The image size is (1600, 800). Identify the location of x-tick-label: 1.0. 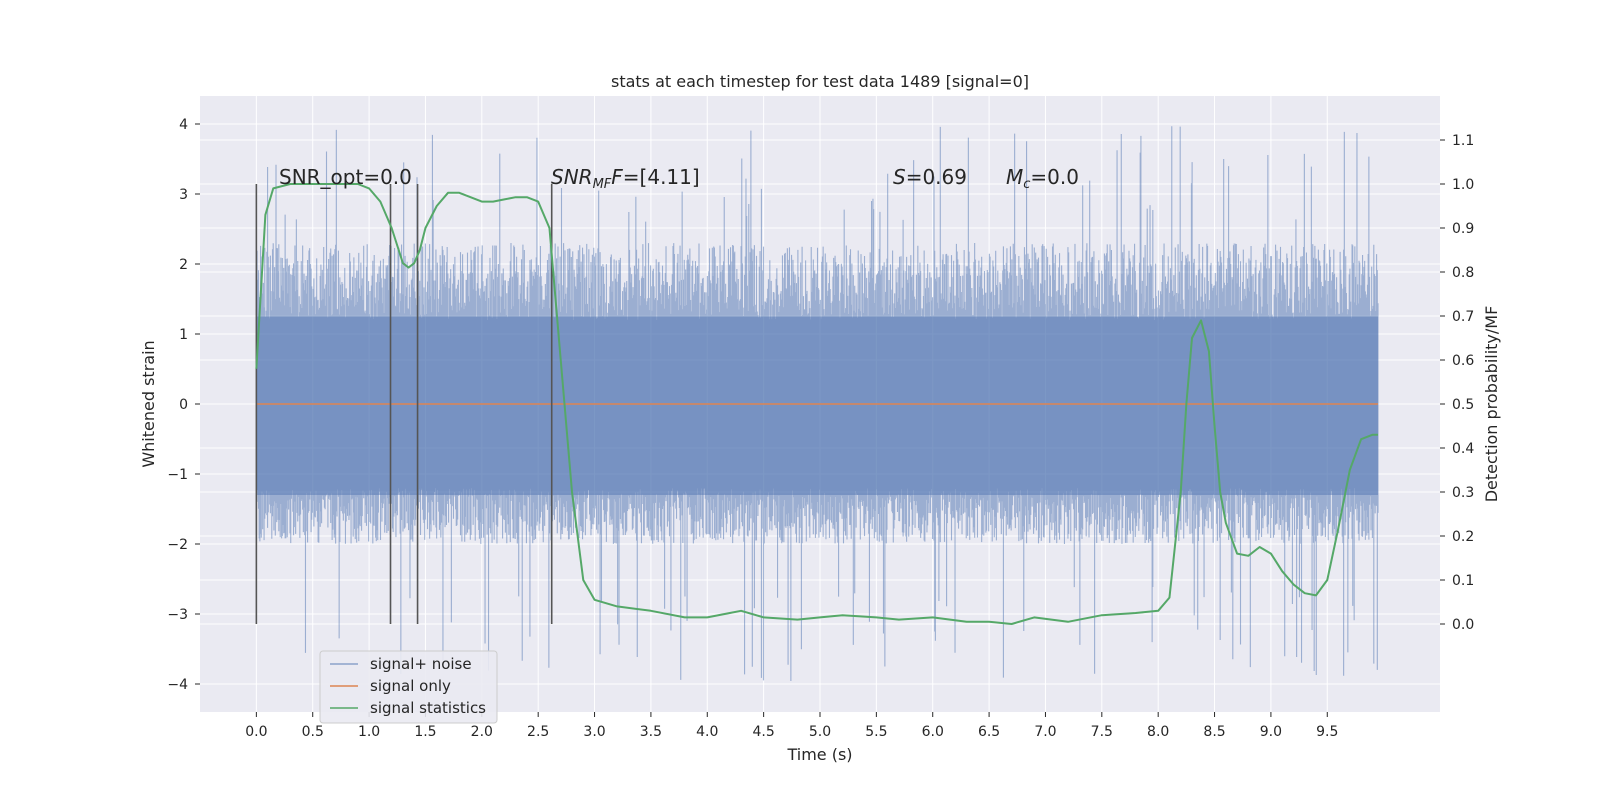
(369, 732).